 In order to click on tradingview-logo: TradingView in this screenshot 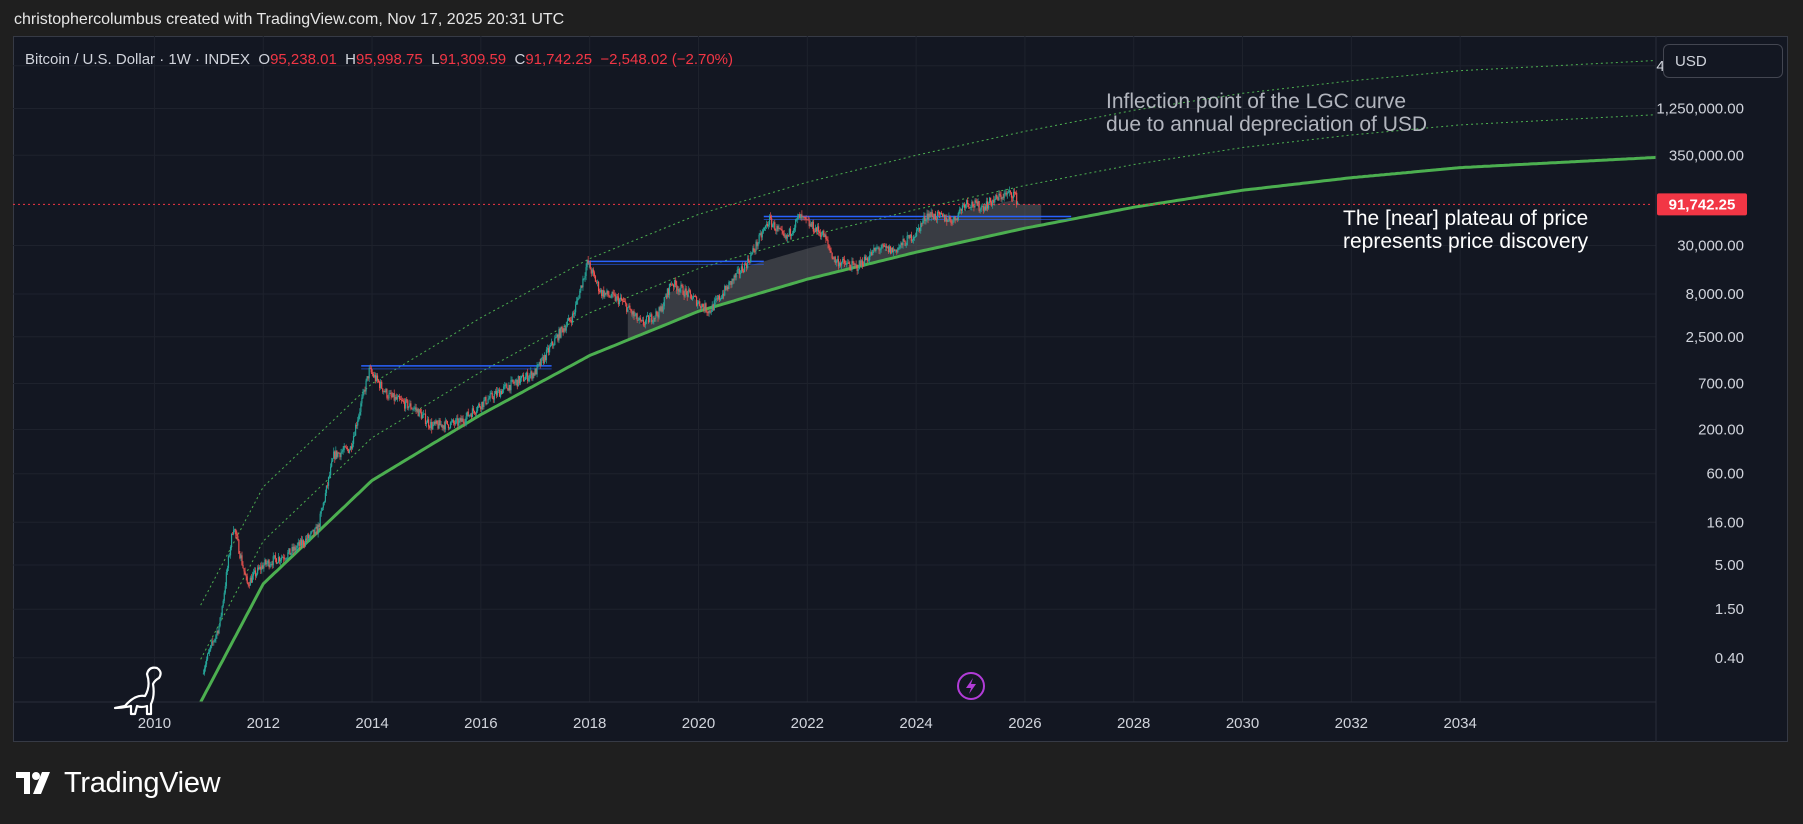, I will do `click(118, 783)`.